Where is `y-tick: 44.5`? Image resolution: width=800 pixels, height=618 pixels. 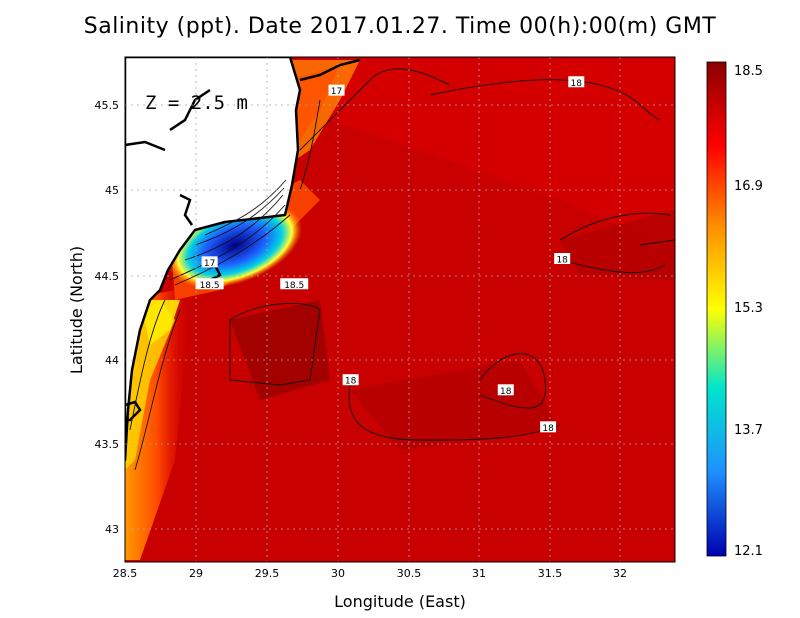 y-tick: 44.5 is located at coordinates (107, 276).